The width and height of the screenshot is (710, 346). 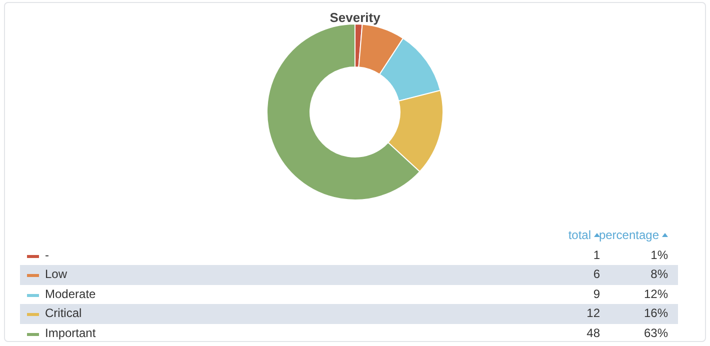 What do you see at coordinates (596, 294) in the screenshot?
I see `data-label: 9` at bounding box center [596, 294].